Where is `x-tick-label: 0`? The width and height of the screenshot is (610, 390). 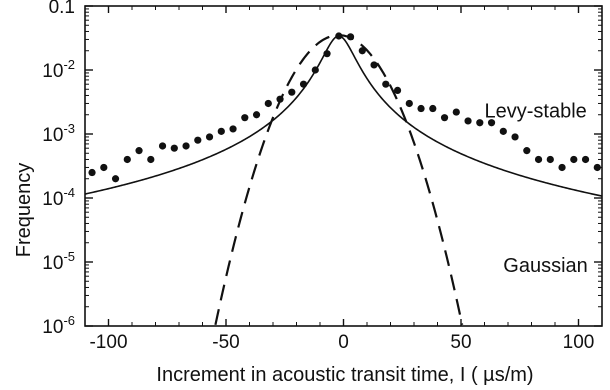 x-tick-label: 0 is located at coordinates (343, 342).